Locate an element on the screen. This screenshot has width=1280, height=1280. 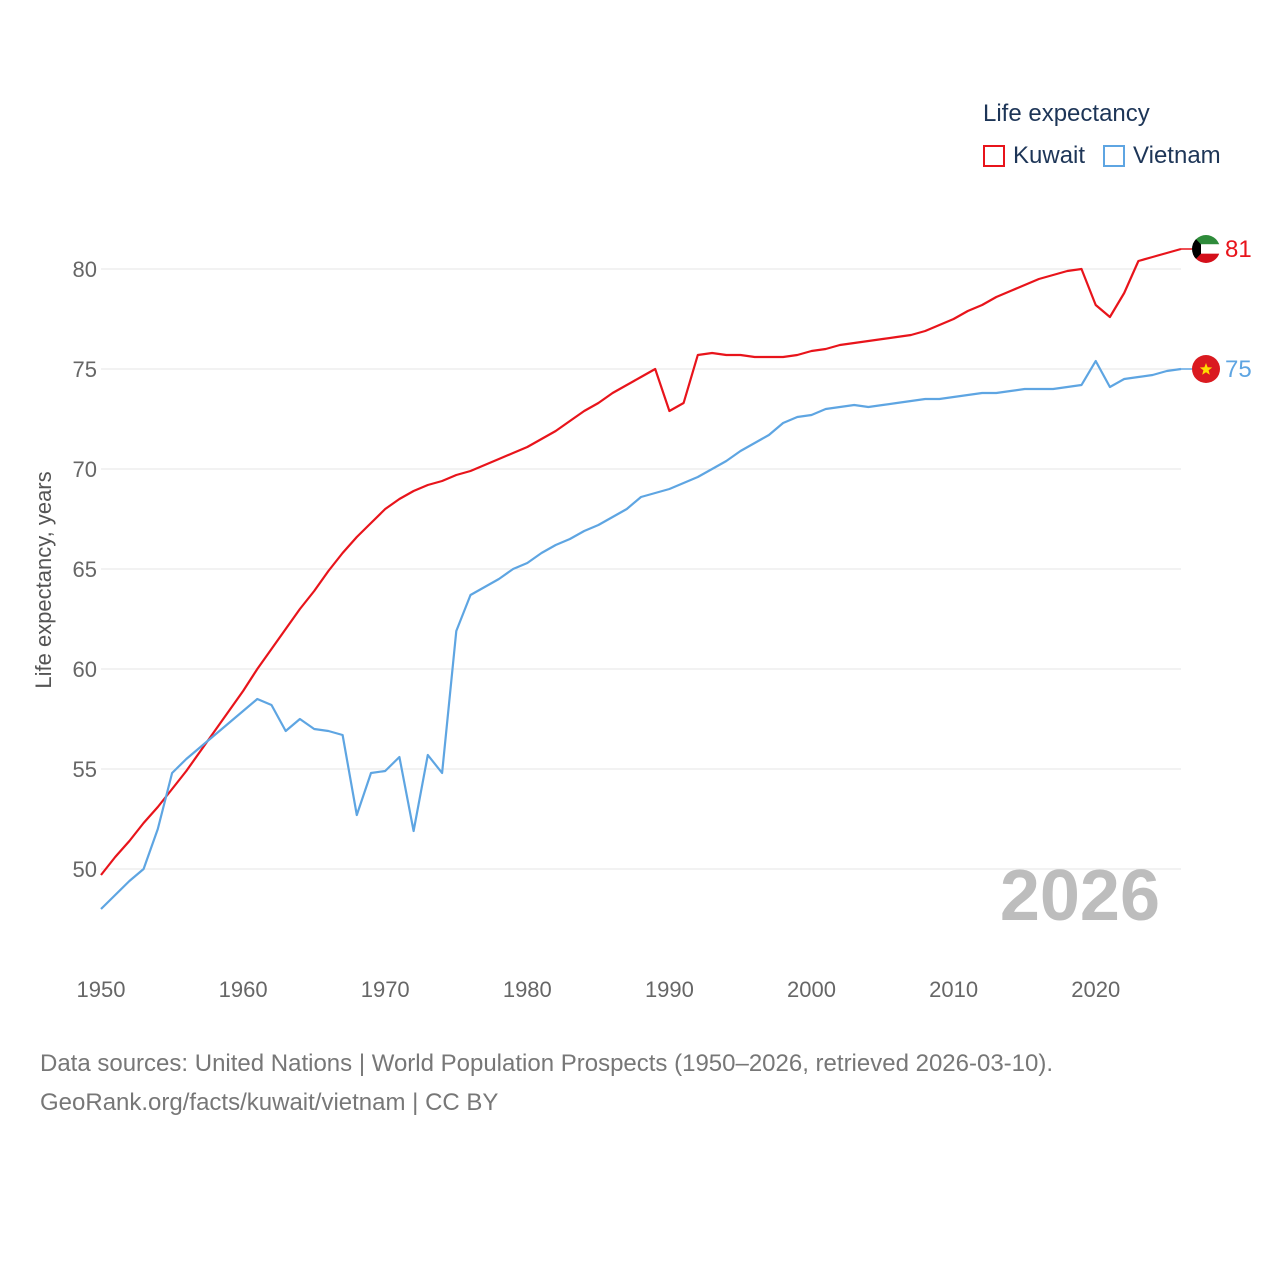
footer-link: GeoRank.org/facts/kuwait/vietnam | CC BY is located at coordinates (269, 1102).